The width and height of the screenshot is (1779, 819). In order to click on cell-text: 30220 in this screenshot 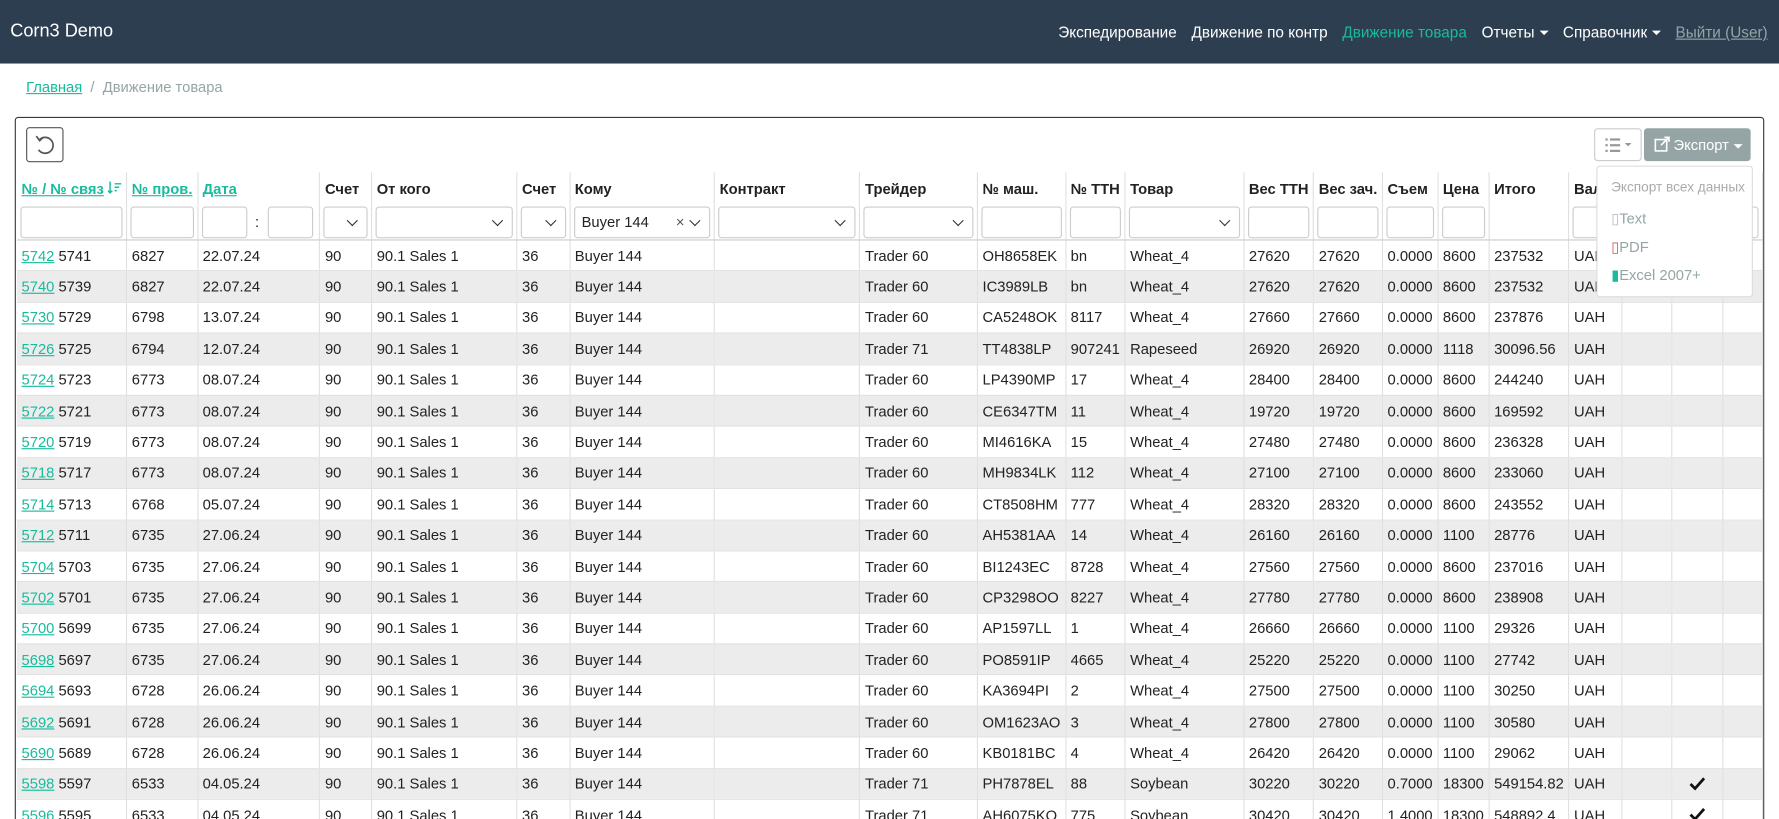, I will do `click(1339, 783)`.